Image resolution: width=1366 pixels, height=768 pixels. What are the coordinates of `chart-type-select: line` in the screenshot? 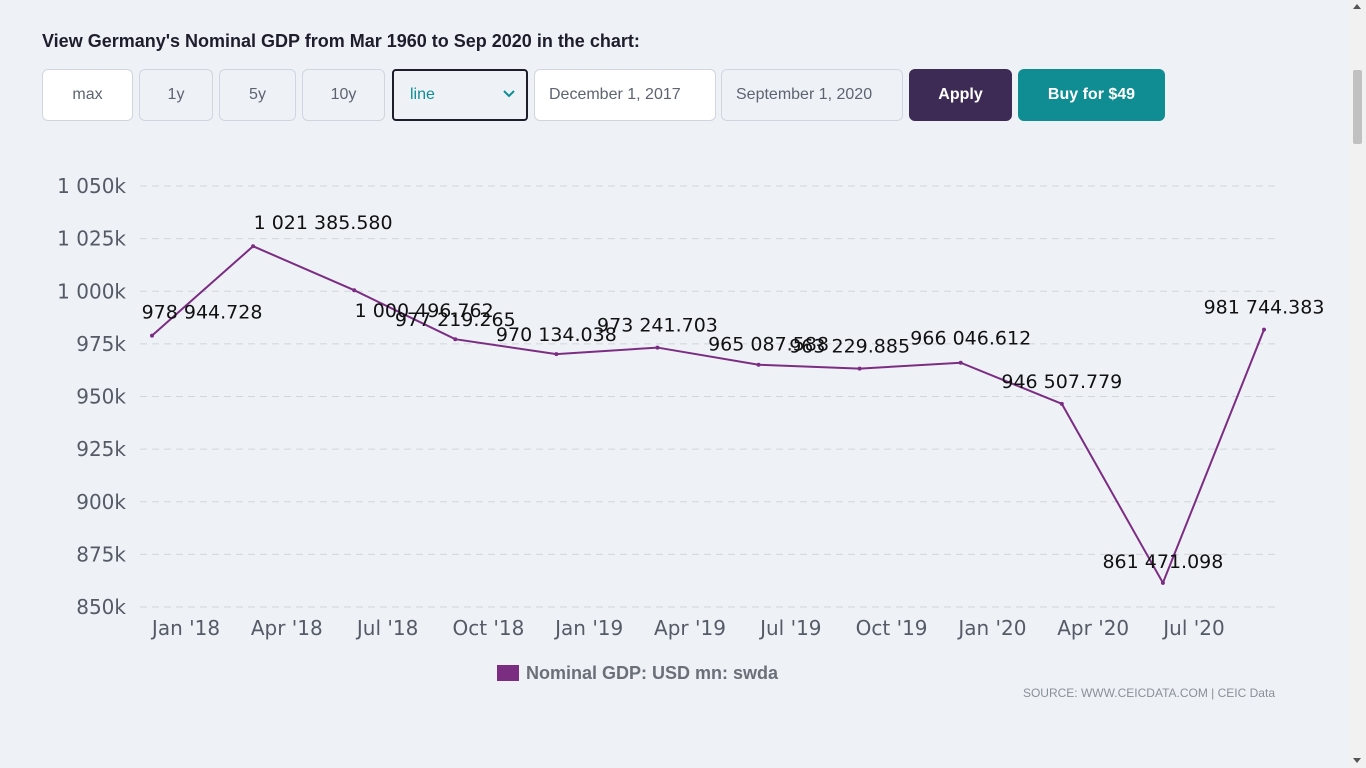 It's located at (460, 95).